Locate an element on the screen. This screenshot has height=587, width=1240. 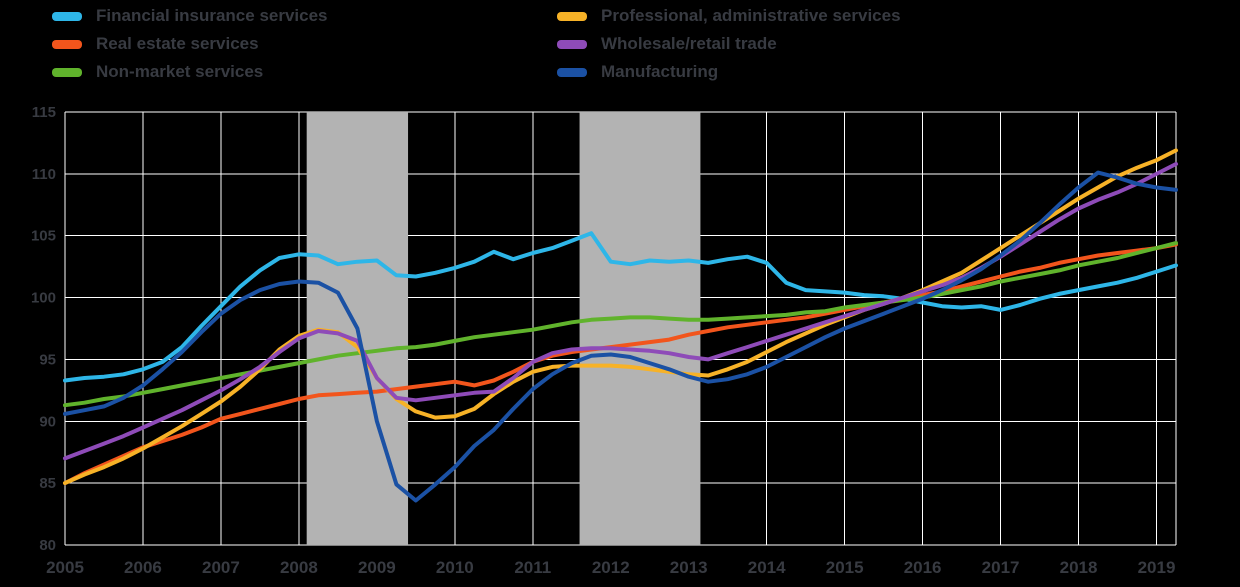
y-axis-tick-label: 80 is located at coordinates (47, 545).